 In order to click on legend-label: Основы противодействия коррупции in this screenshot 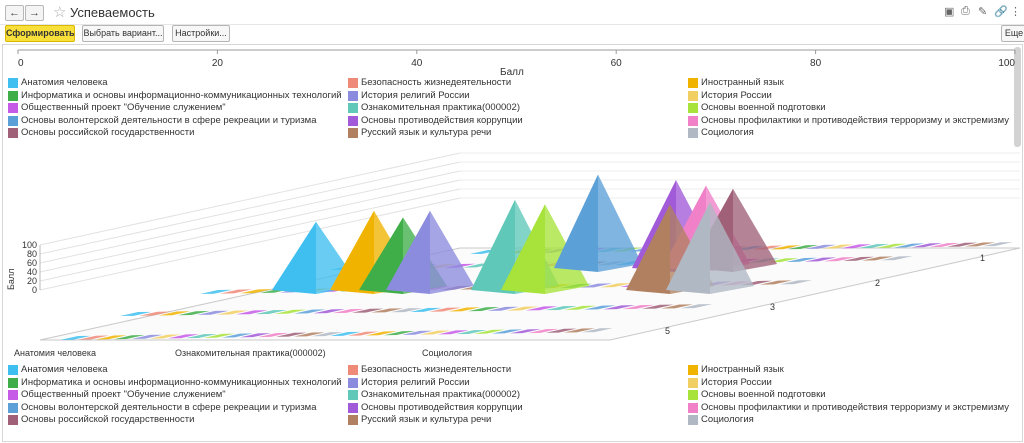, I will do `click(442, 407)`.